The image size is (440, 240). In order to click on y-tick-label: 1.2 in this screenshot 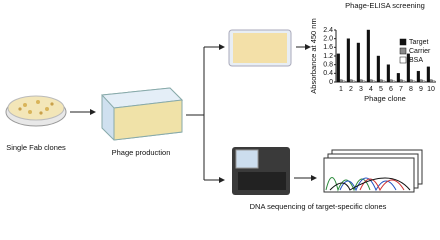, I will do `click(328, 56)`.